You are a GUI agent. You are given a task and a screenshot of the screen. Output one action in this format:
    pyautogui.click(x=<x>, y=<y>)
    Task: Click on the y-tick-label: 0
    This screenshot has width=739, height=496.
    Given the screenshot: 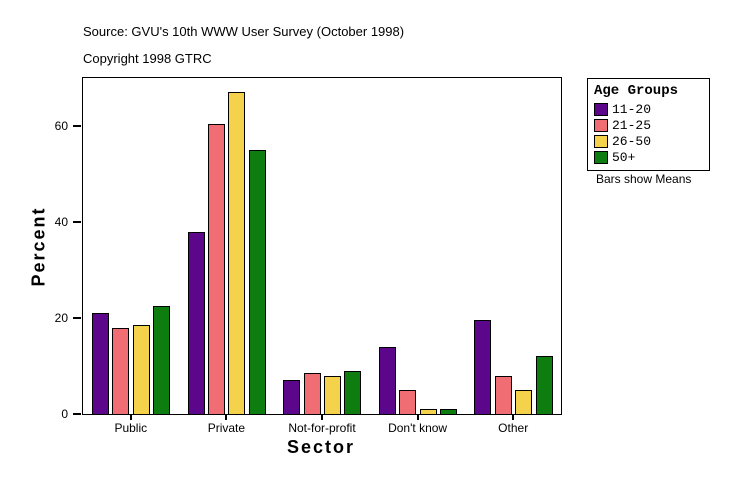 What is the action you would take?
    pyautogui.click(x=64, y=414)
    